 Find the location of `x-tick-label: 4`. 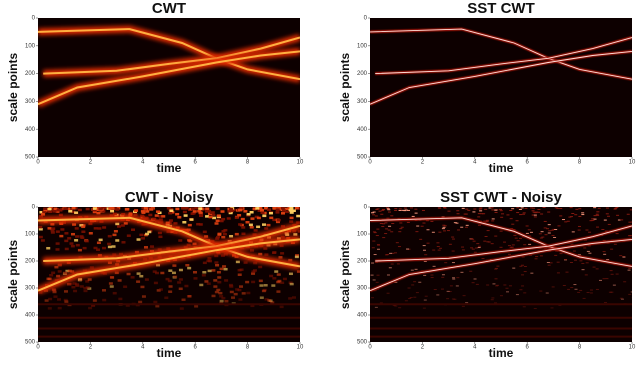

x-tick-label: 4 is located at coordinates (475, 348).